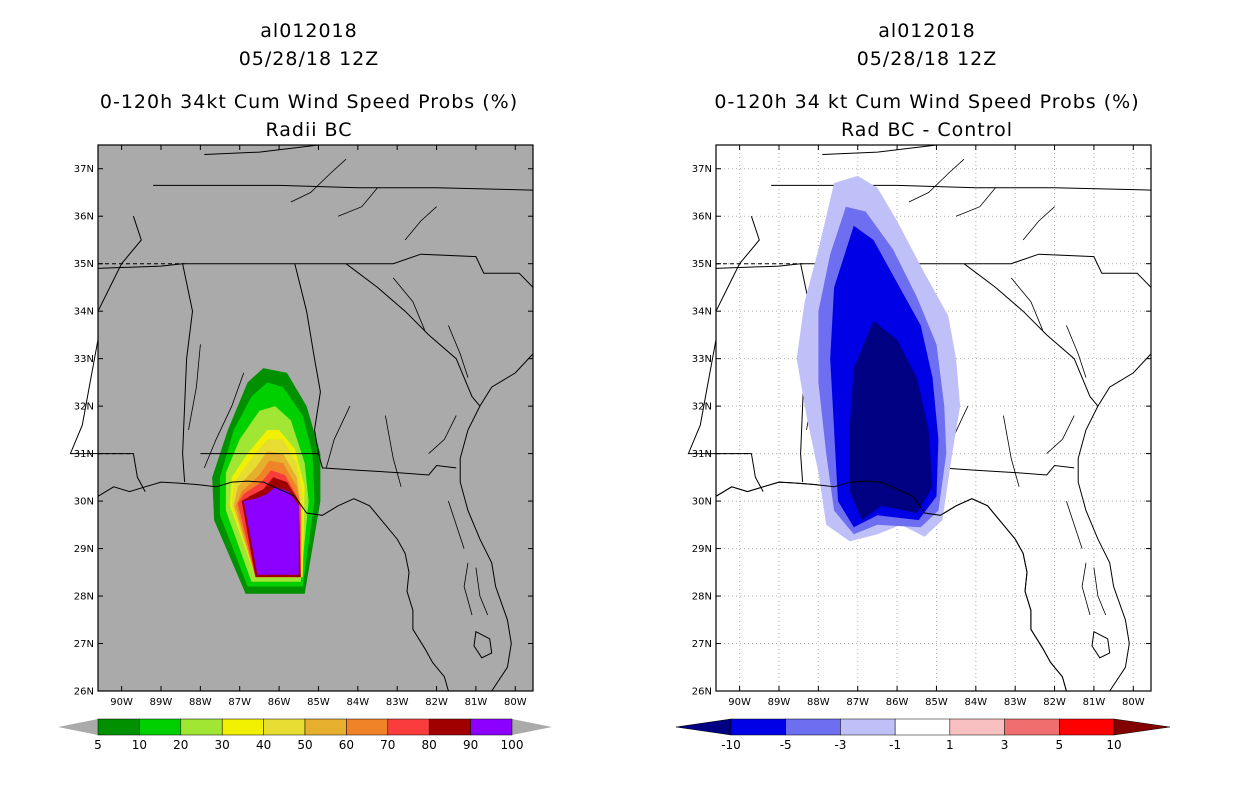  I want to click on right-subtitle: Rad BC - Control, so click(927, 130).